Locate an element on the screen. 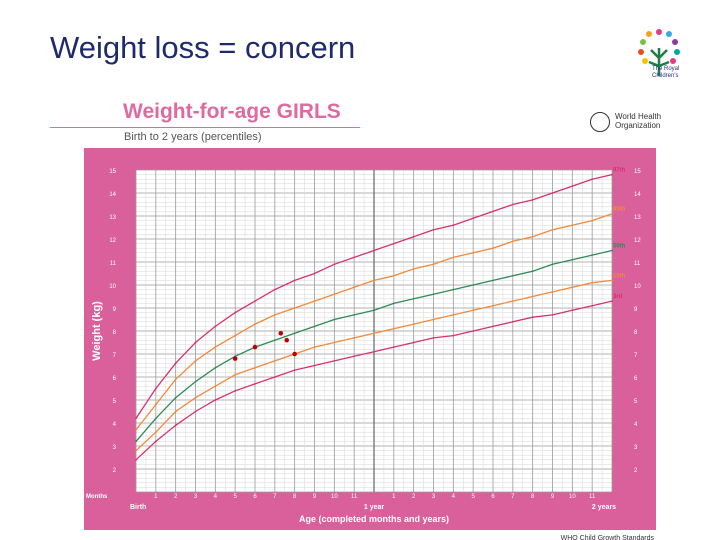 This screenshot has height=540, width=720. who-line-2: Organization is located at coordinates (638, 125).